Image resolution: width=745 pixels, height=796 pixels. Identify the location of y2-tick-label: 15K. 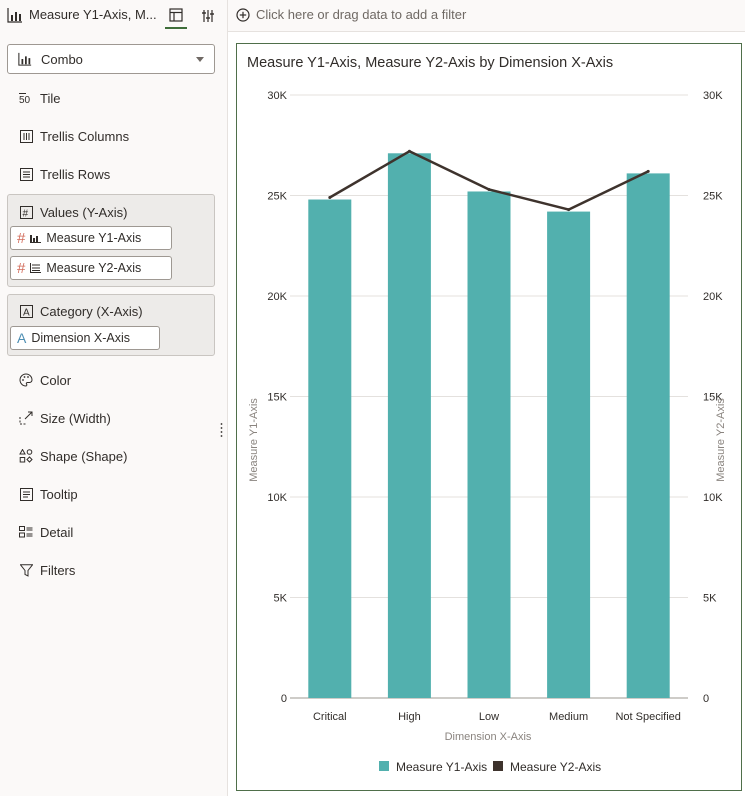
(713, 398).